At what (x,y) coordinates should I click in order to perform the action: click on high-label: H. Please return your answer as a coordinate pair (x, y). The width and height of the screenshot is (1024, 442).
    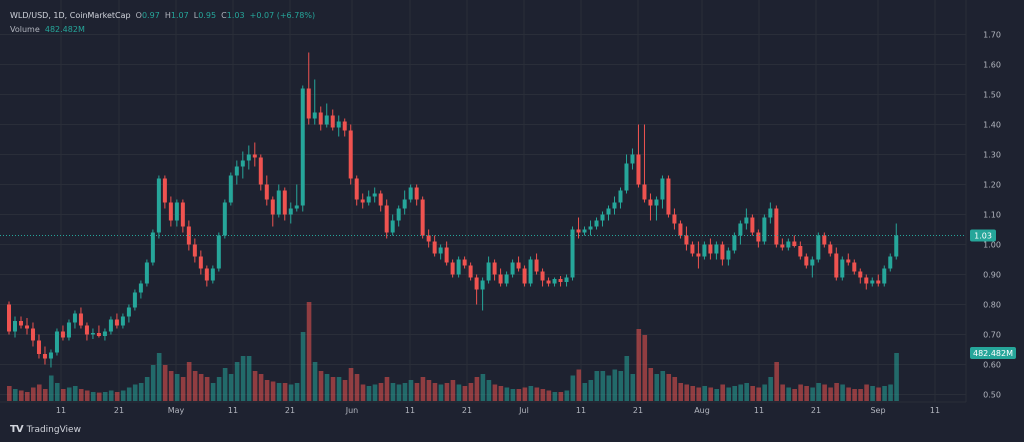
    Looking at the image, I should click on (167, 15).